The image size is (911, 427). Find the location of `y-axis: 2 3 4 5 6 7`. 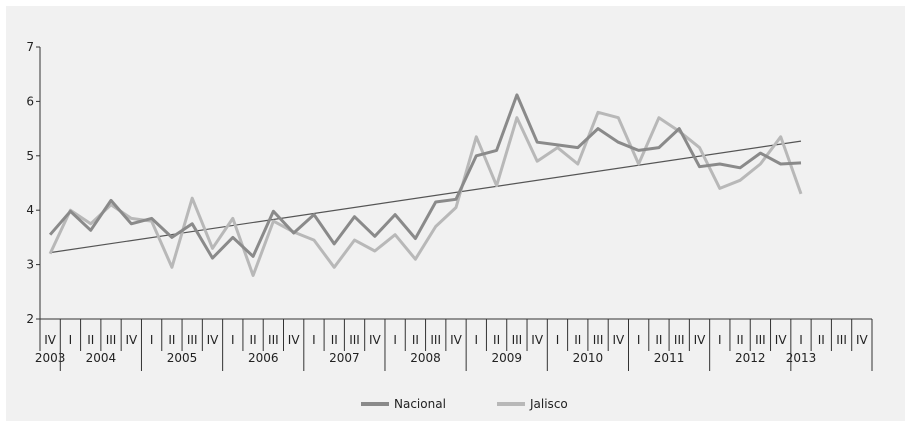

y-axis: 2 3 4 5 6 7 is located at coordinates (33, 183).